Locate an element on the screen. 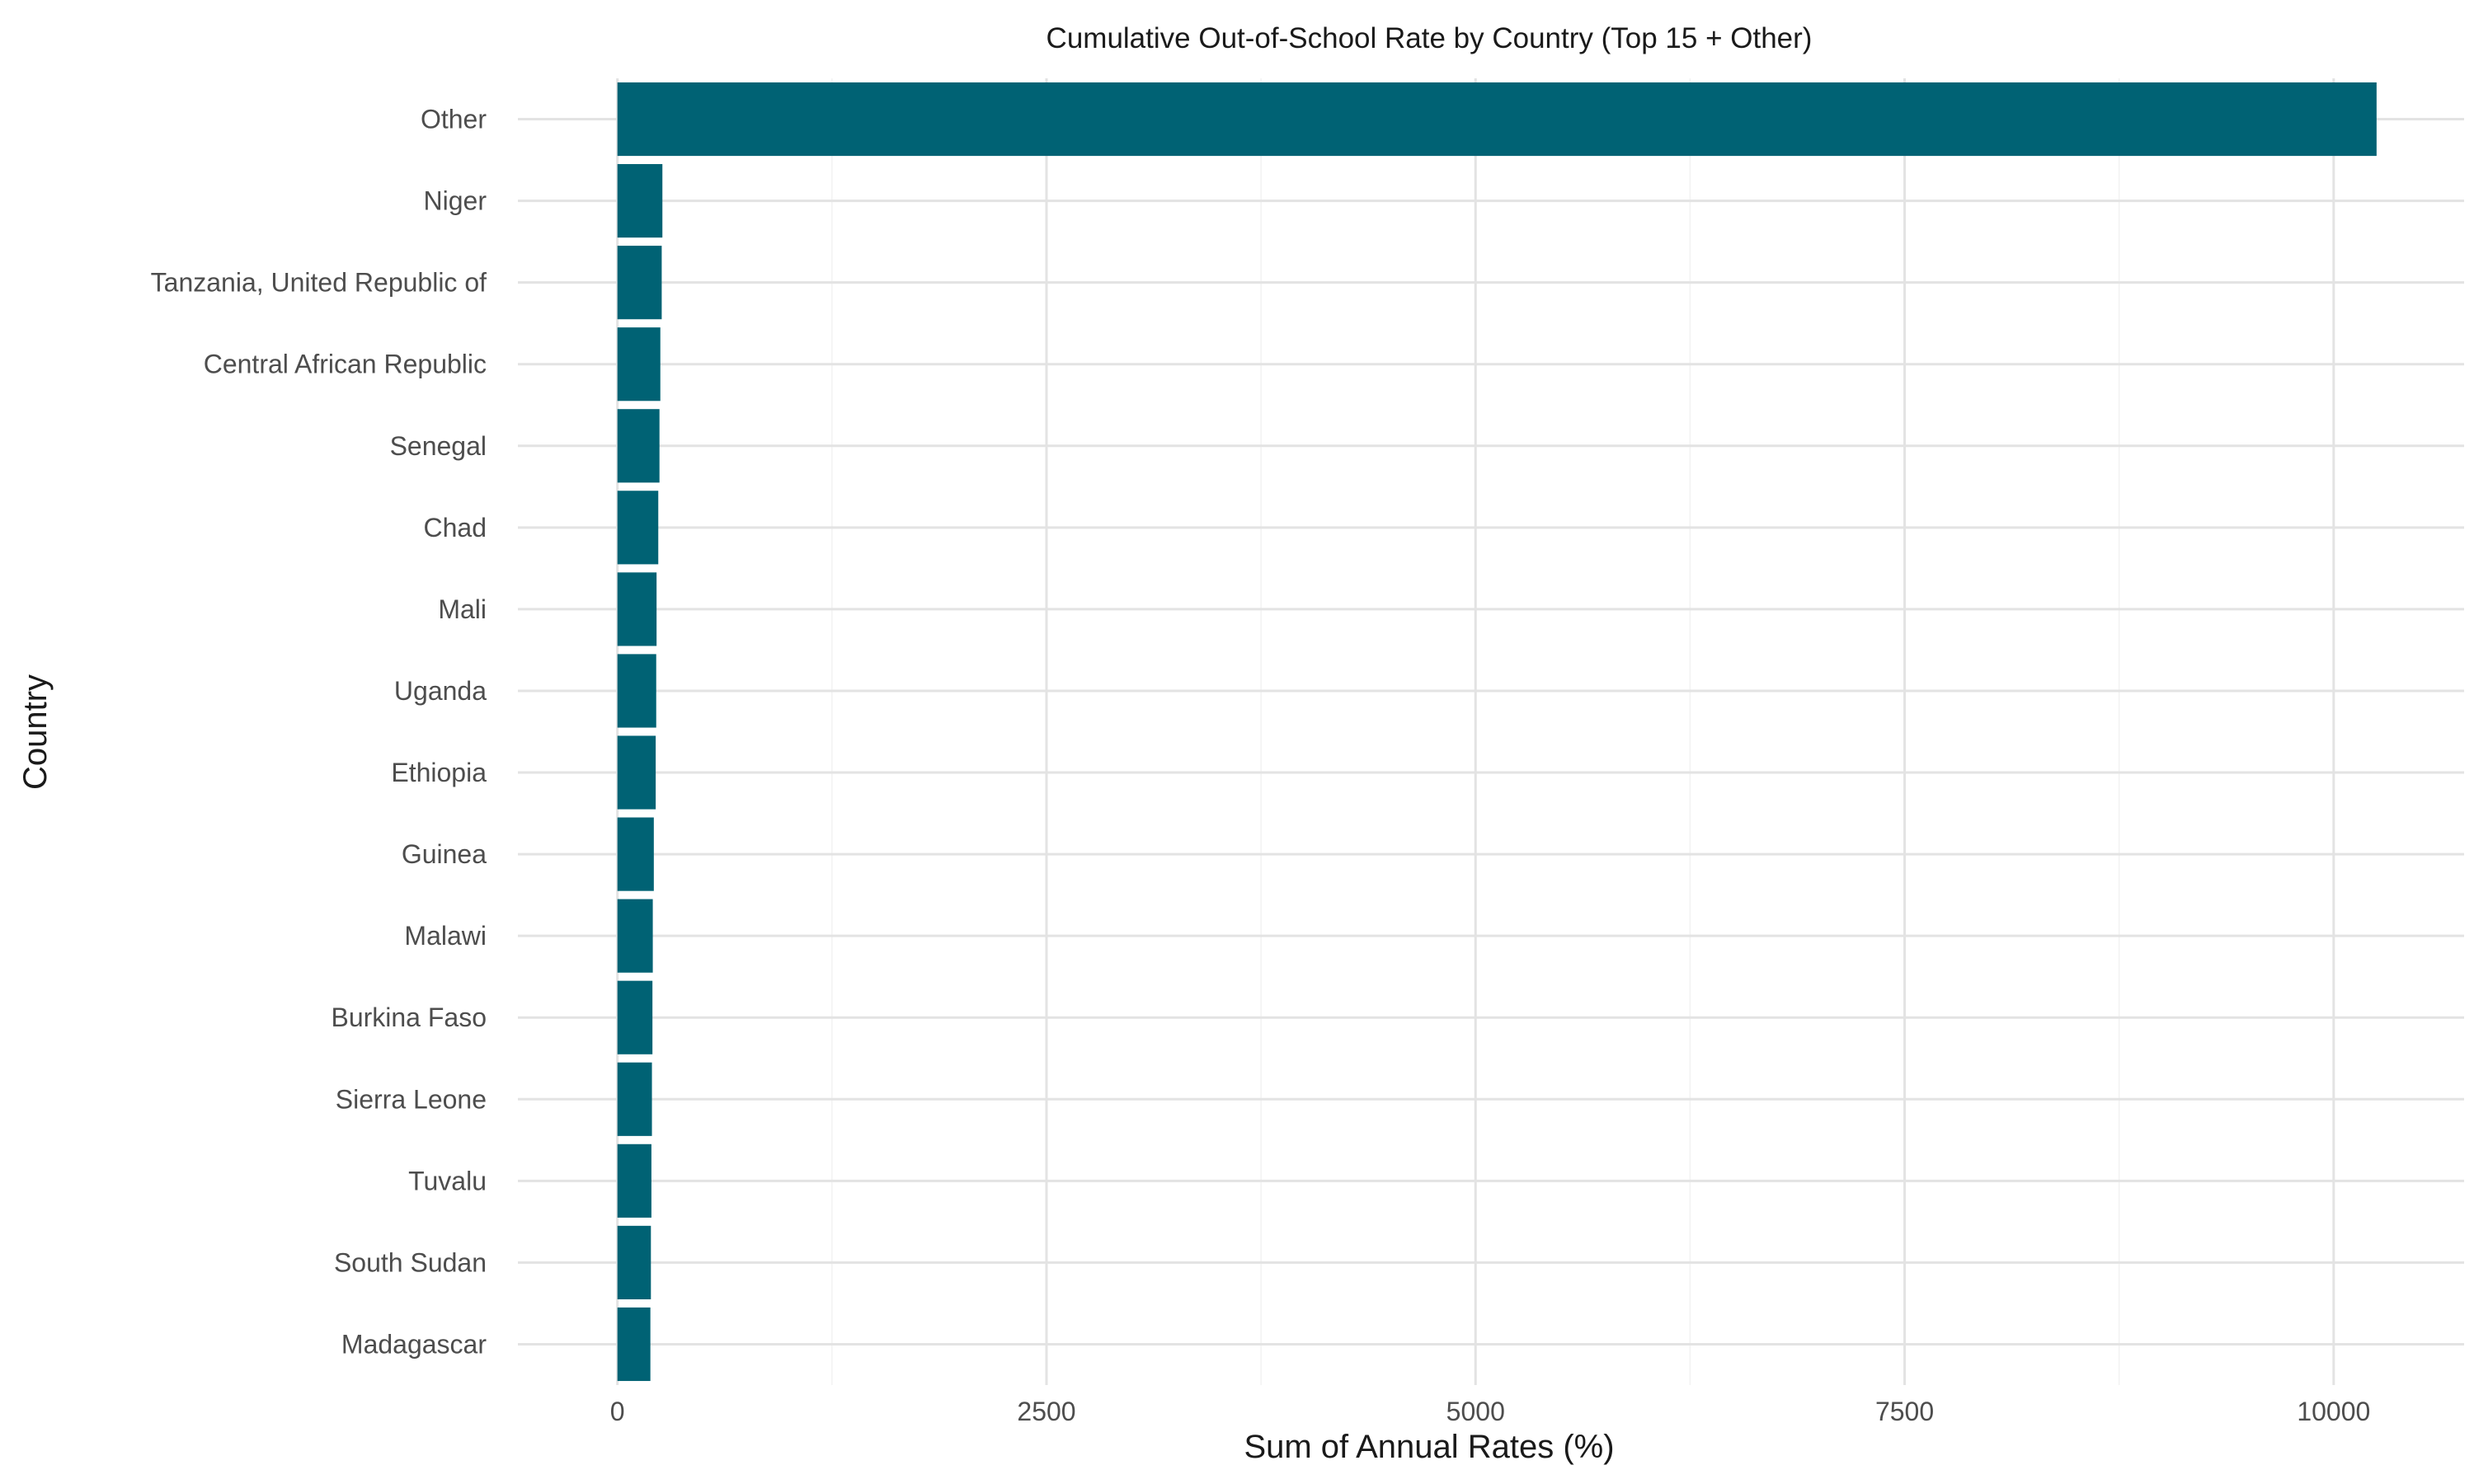 This screenshot has height=1484, width=2474. y-tick-label: Tuvalu is located at coordinates (447, 1180).